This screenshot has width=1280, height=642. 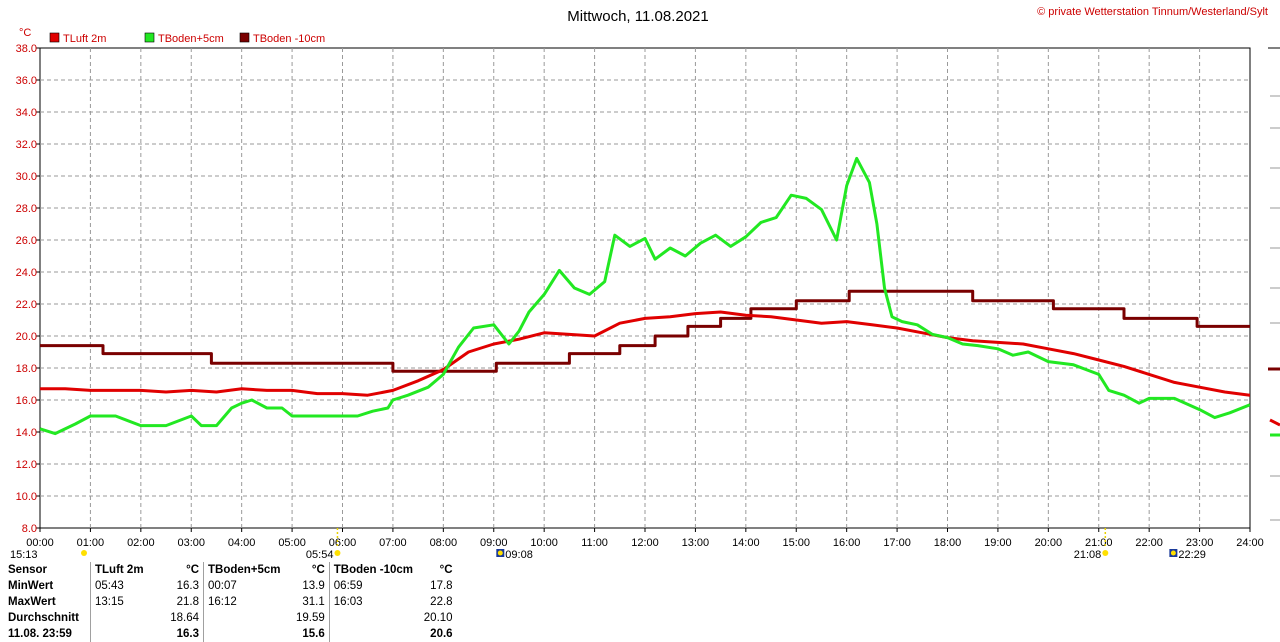 What do you see at coordinates (27, 570) in the screenshot?
I see `stats-sensor-header: Sensor` at bounding box center [27, 570].